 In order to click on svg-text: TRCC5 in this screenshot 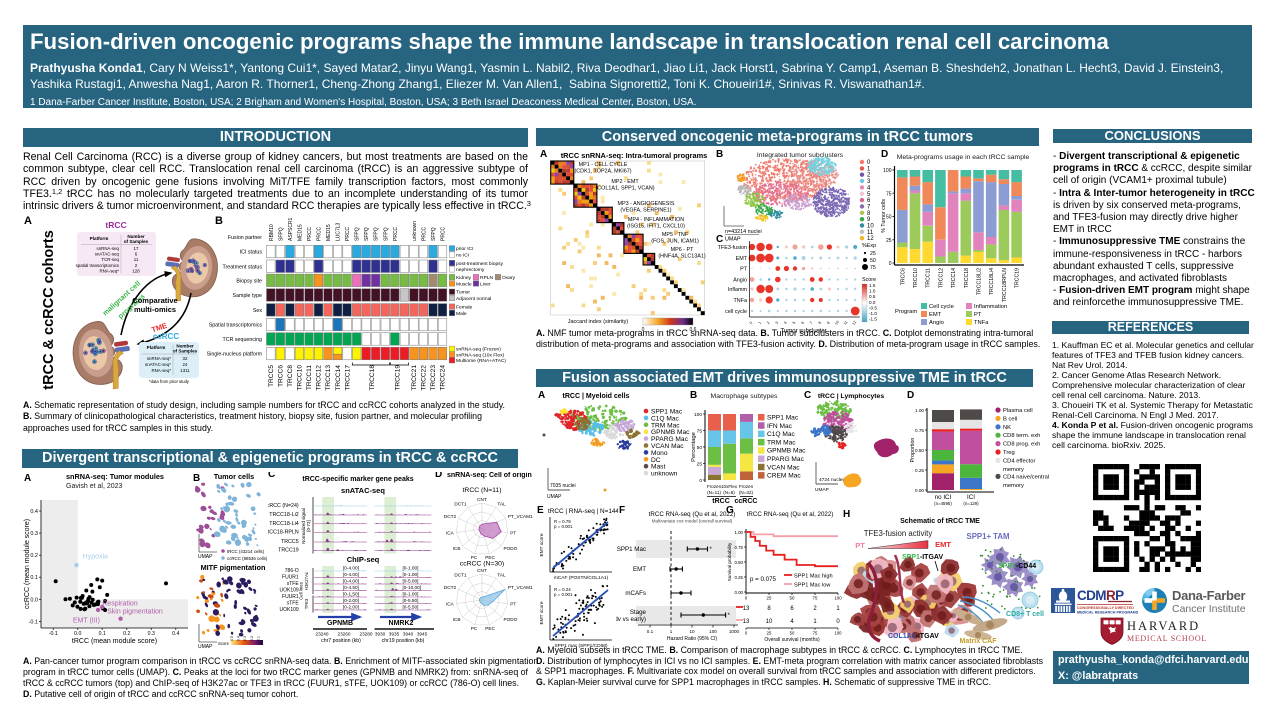, I will do `click(290, 542)`.